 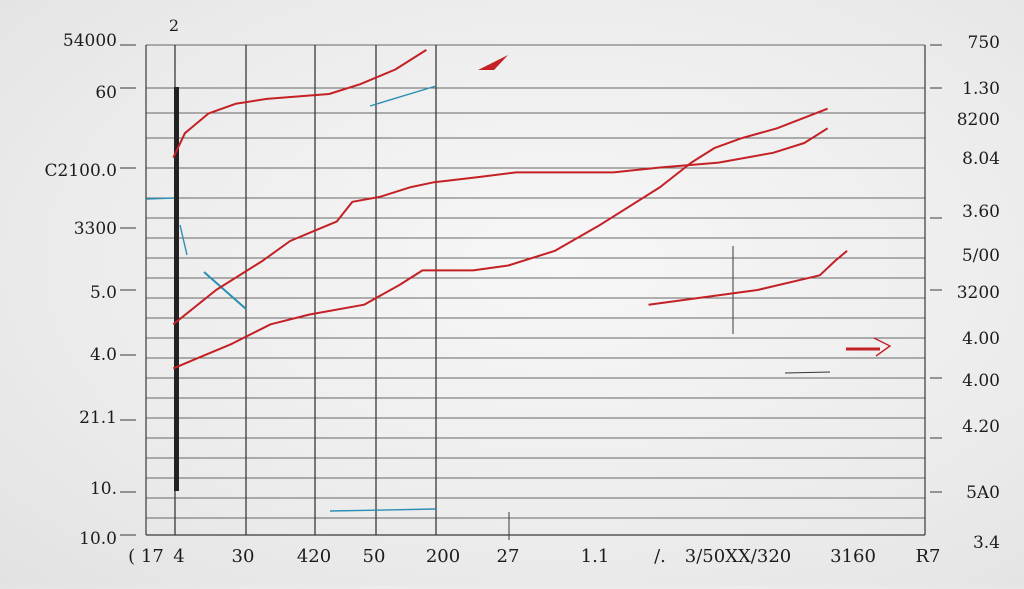 What do you see at coordinates (927, 556) in the screenshot?
I see `x-tick-label: R7` at bounding box center [927, 556].